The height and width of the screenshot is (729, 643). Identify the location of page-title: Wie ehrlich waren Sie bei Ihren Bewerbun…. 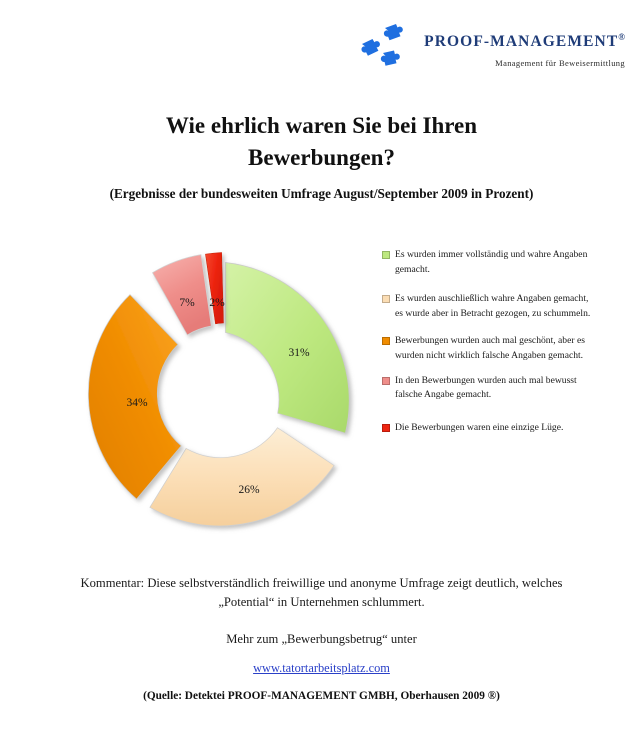
(321, 142).